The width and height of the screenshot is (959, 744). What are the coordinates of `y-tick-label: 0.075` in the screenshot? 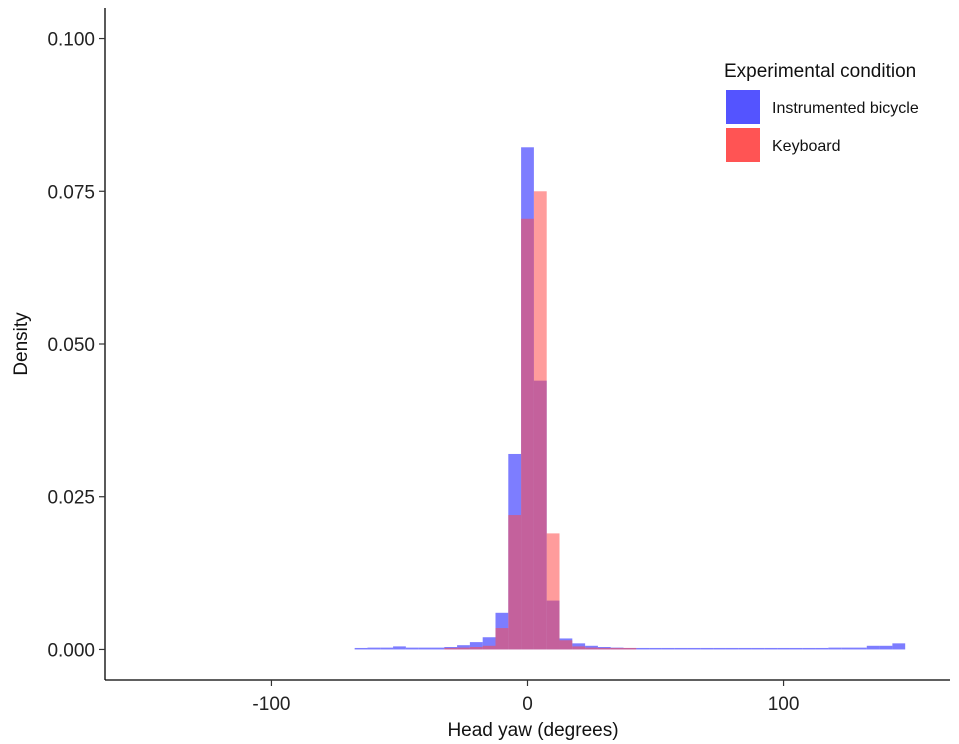 It's located at (71, 192).